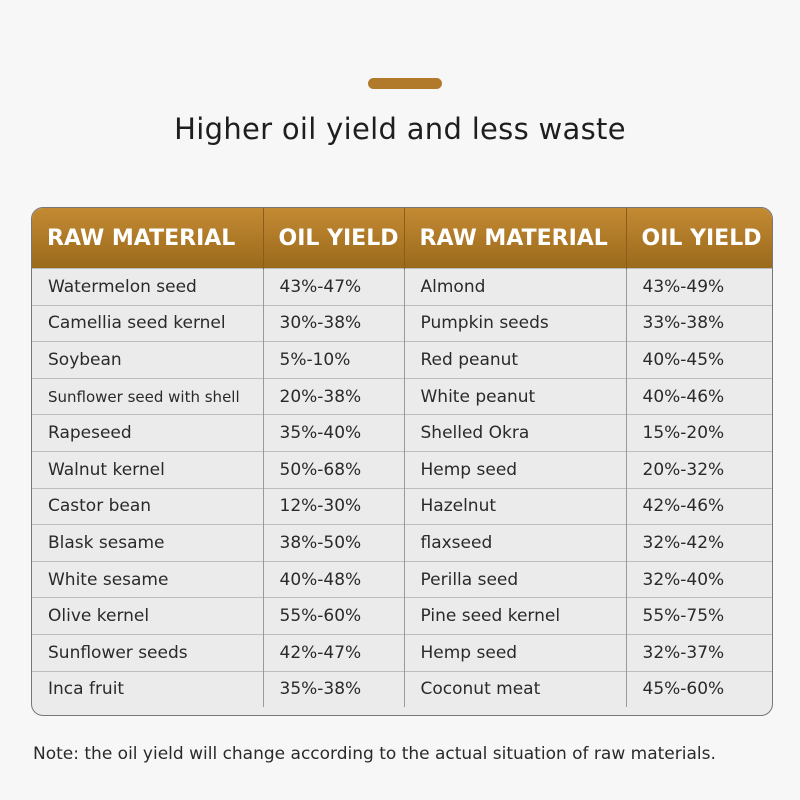 The image size is (800, 800). What do you see at coordinates (699, 579) in the screenshot?
I see `oil-yield-cell: 32%-40%` at bounding box center [699, 579].